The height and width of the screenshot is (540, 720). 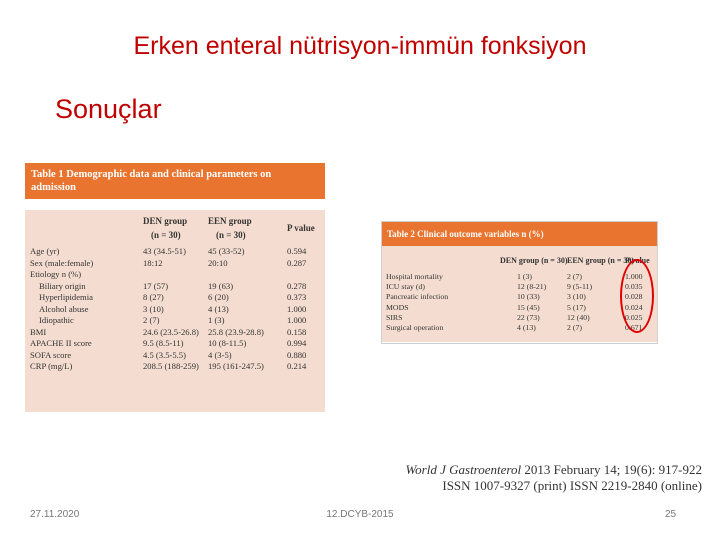 What do you see at coordinates (360, 514) in the screenshot?
I see `footer-center: 12.DCYB-2015` at bounding box center [360, 514].